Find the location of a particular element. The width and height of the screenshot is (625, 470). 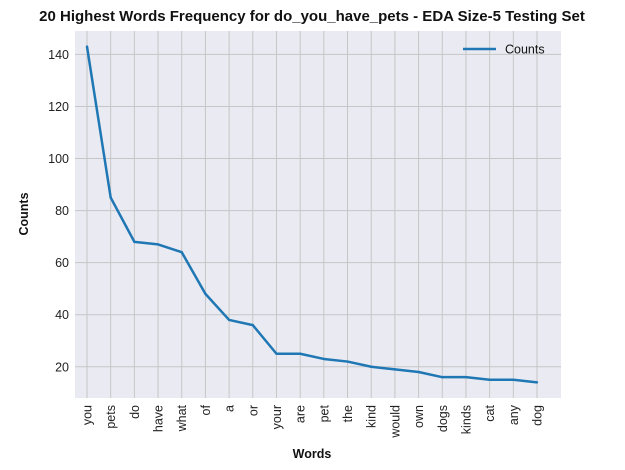

x-tick-label: what is located at coordinates (182, 418).